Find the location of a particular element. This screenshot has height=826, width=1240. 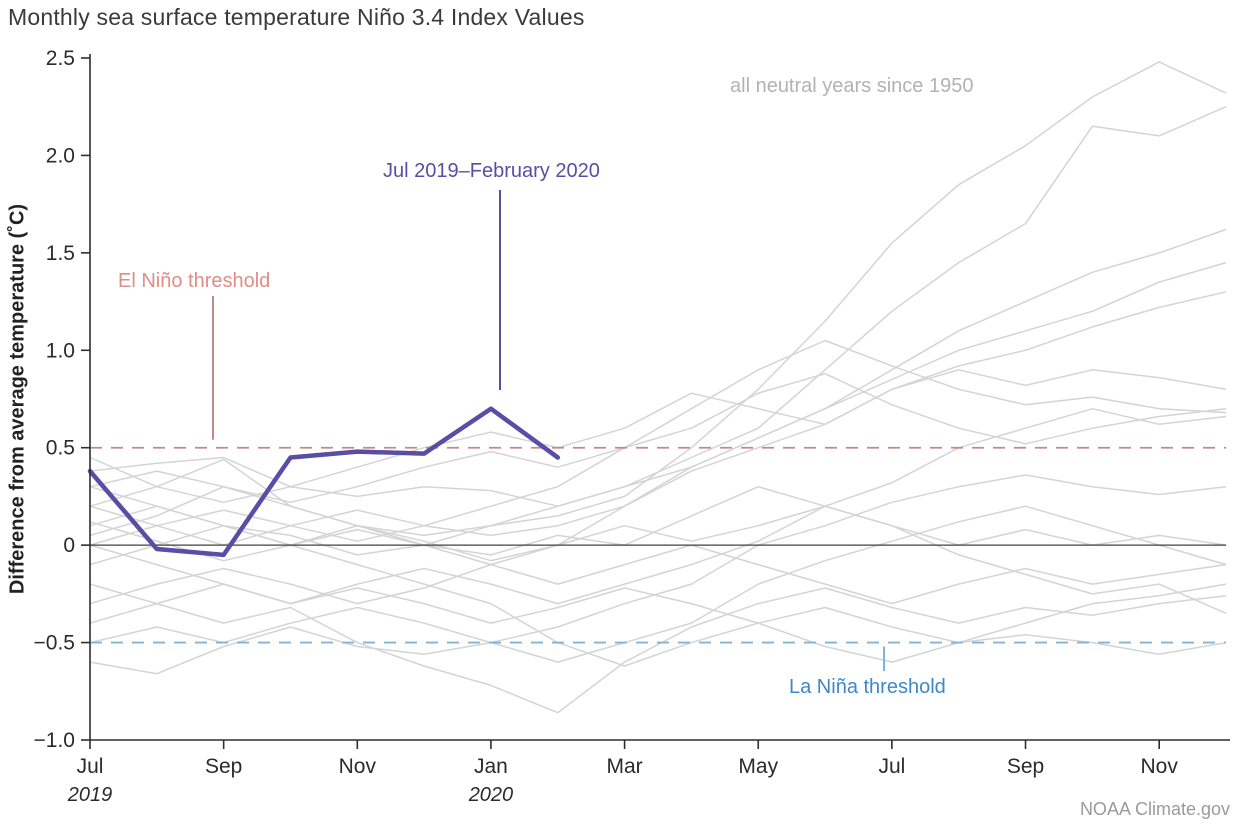

neutral-years-label: all neutral years since 1950 is located at coordinates (852, 86).